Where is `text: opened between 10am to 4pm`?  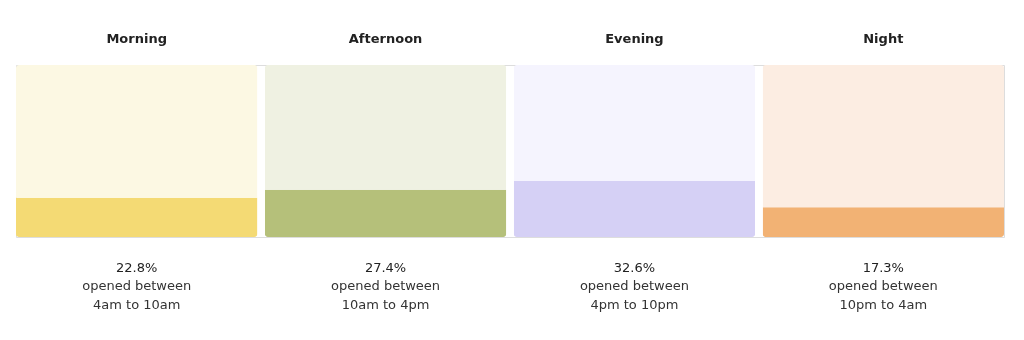
text: opened between 10am to 4pm is located at coordinates (386, 295).